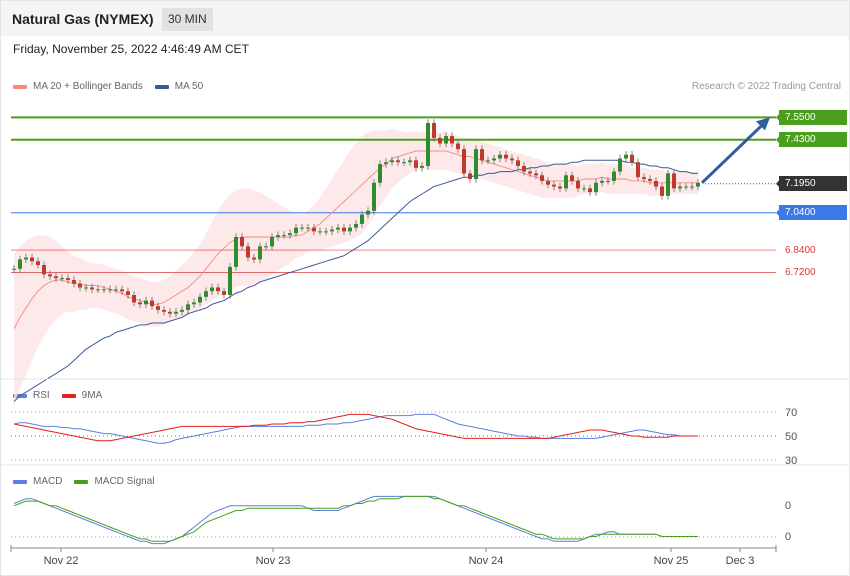 The image size is (850, 576). I want to click on forecast-arrow-line, so click(733, 153).